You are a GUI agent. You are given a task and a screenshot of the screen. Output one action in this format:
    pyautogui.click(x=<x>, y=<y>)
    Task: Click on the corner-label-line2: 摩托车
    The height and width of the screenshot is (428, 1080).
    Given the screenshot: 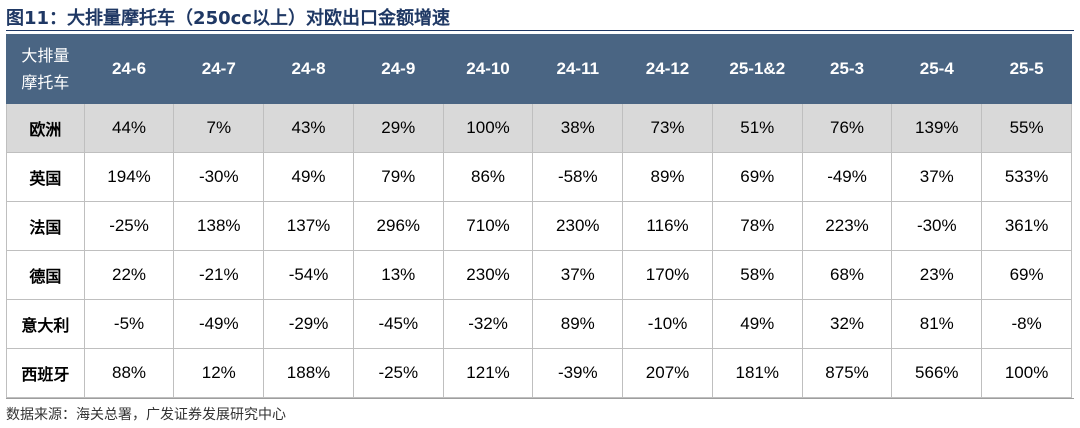 What is the action you would take?
    pyautogui.click(x=45, y=82)
    